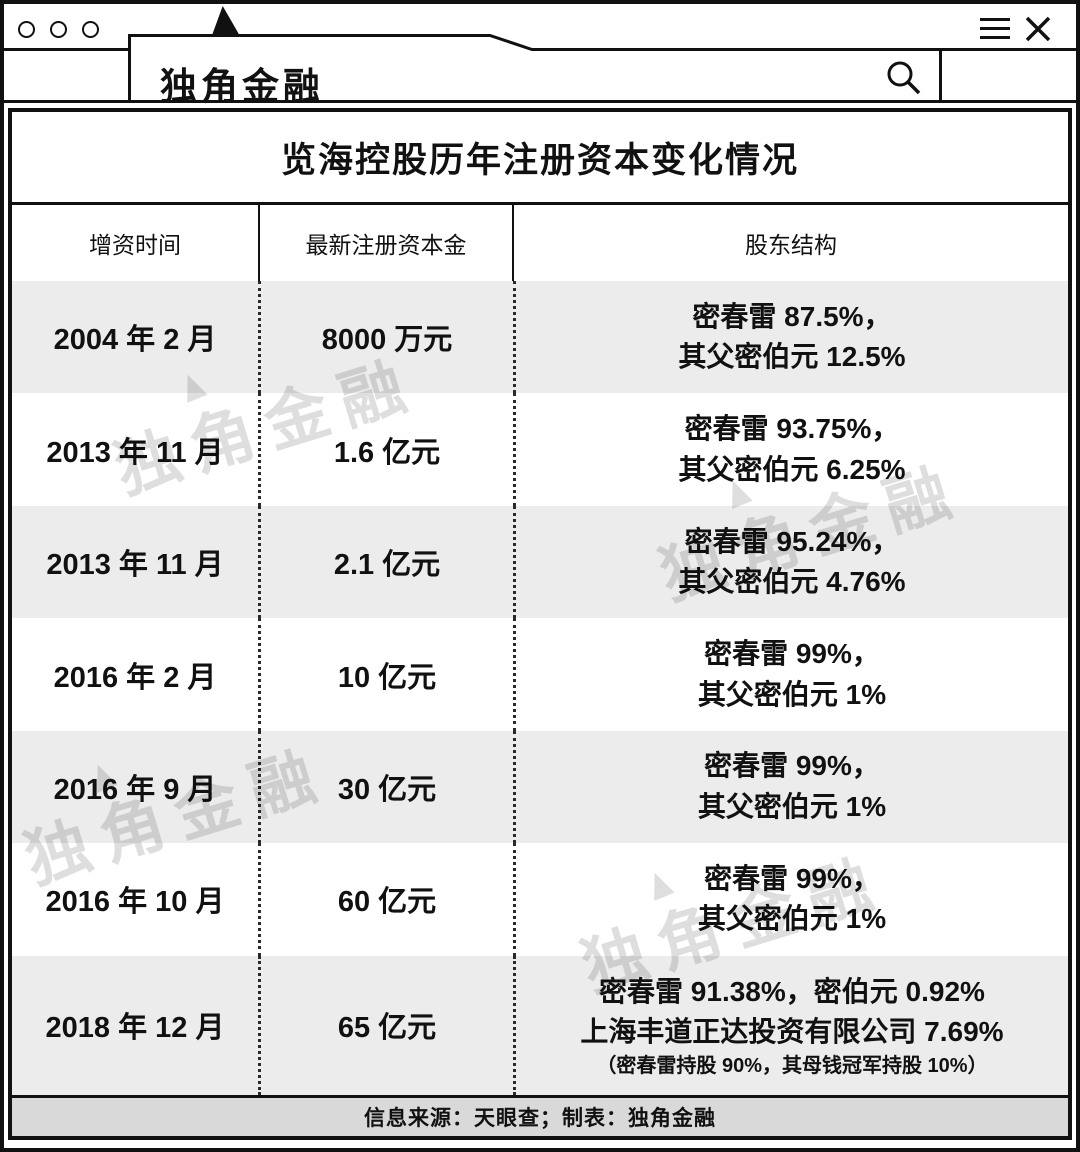 The height and width of the screenshot is (1152, 1080). What do you see at coordinates (224, 21) in the screenshot?
I see `unicorn-horn-icon` at bounding box center [224, 21].